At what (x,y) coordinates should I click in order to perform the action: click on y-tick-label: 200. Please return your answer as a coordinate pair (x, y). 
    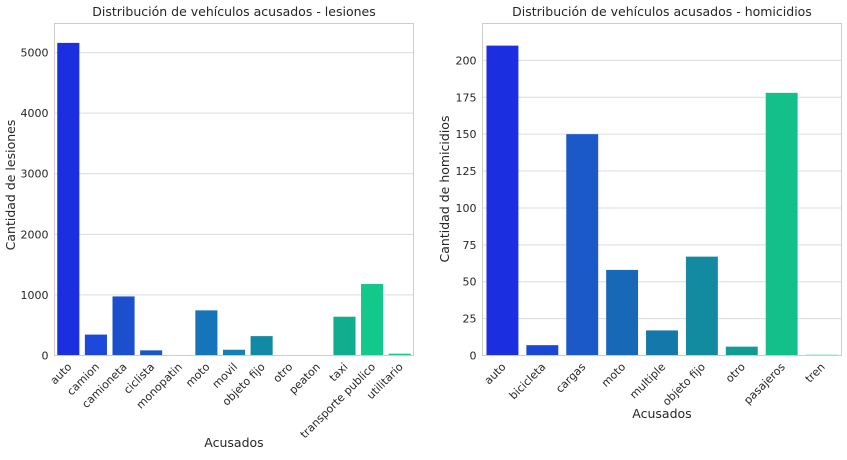
    Looking at the image, I should click on (466, 60).